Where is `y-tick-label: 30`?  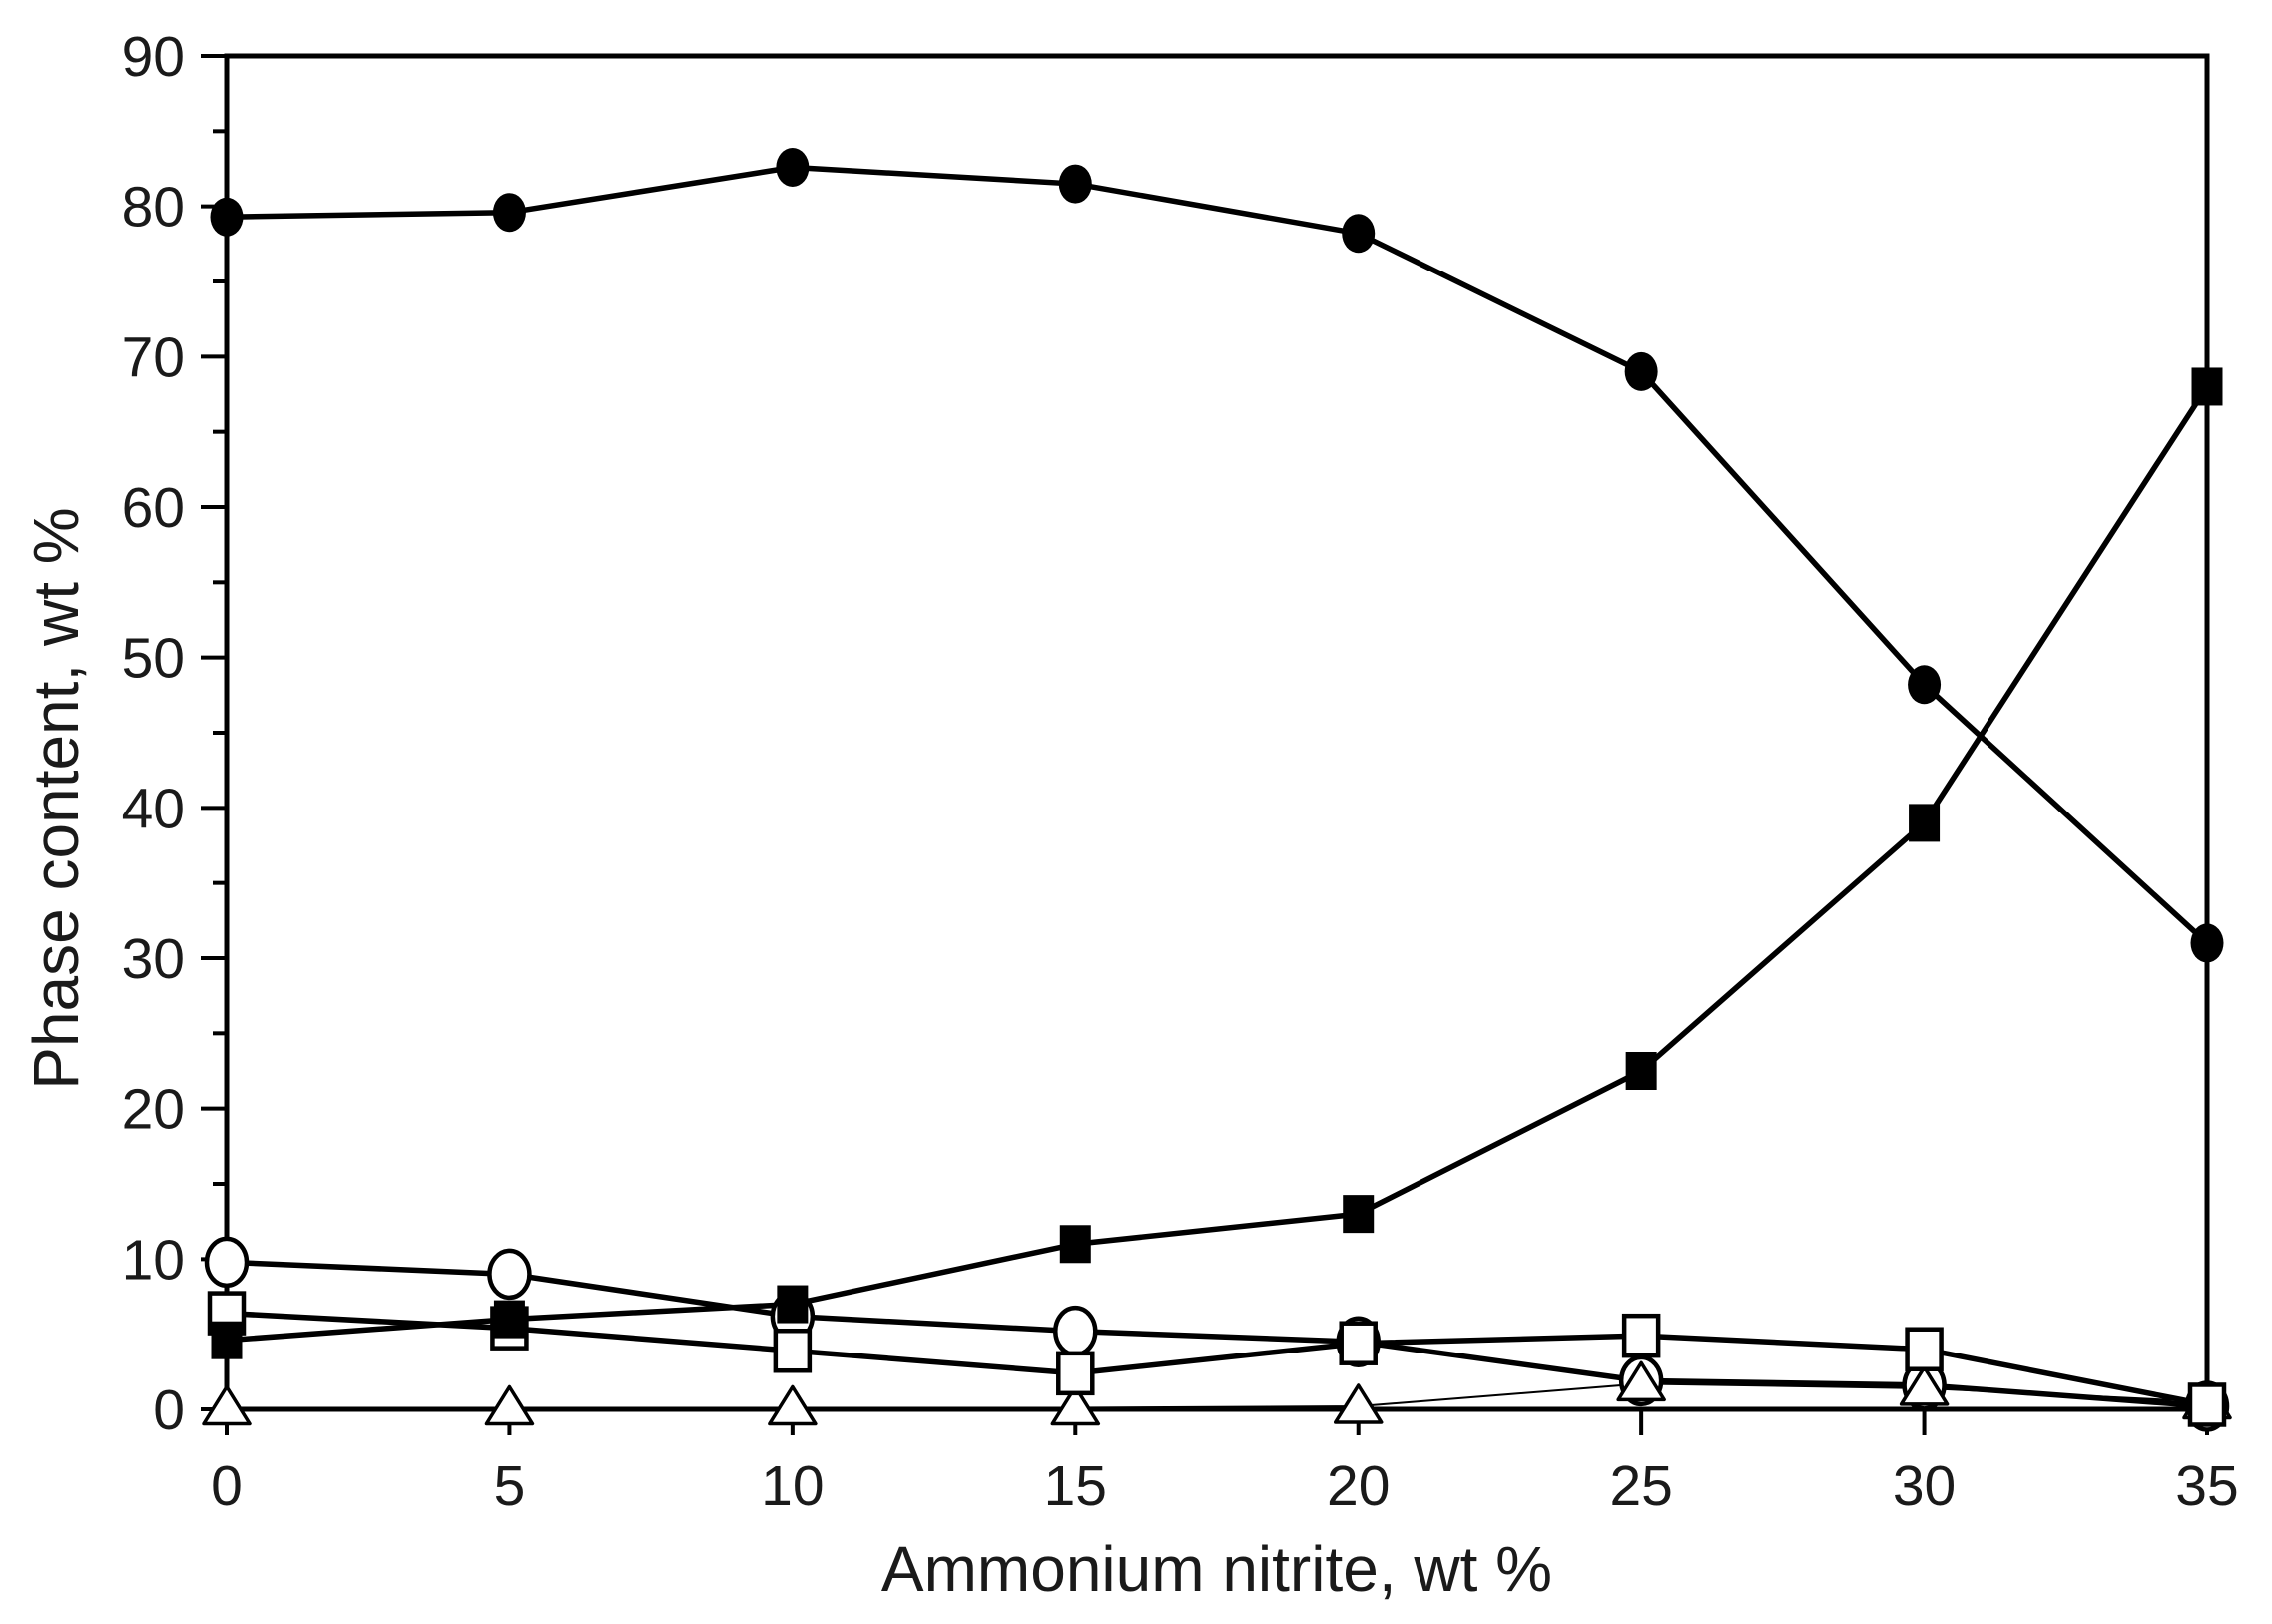 y-tick-label: 30 is located at coordinates (153, 959).